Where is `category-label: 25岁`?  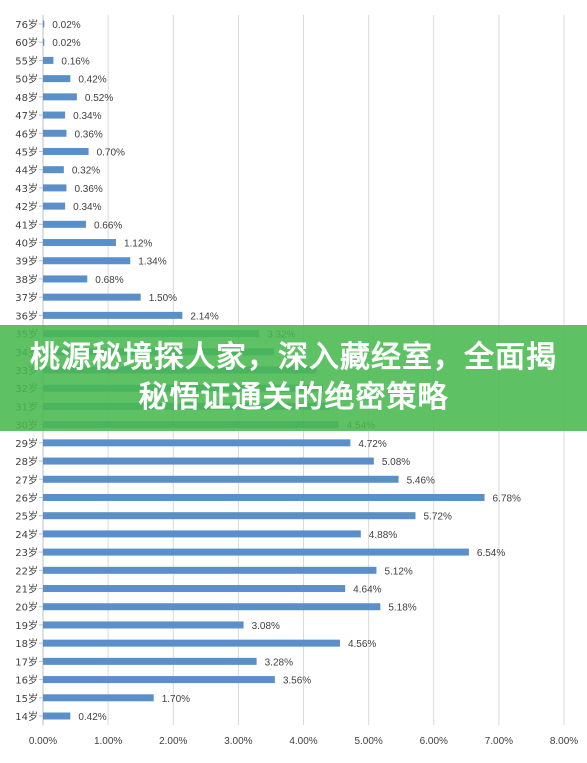
category-label: 25岁 is located at coordinates (26, 516).